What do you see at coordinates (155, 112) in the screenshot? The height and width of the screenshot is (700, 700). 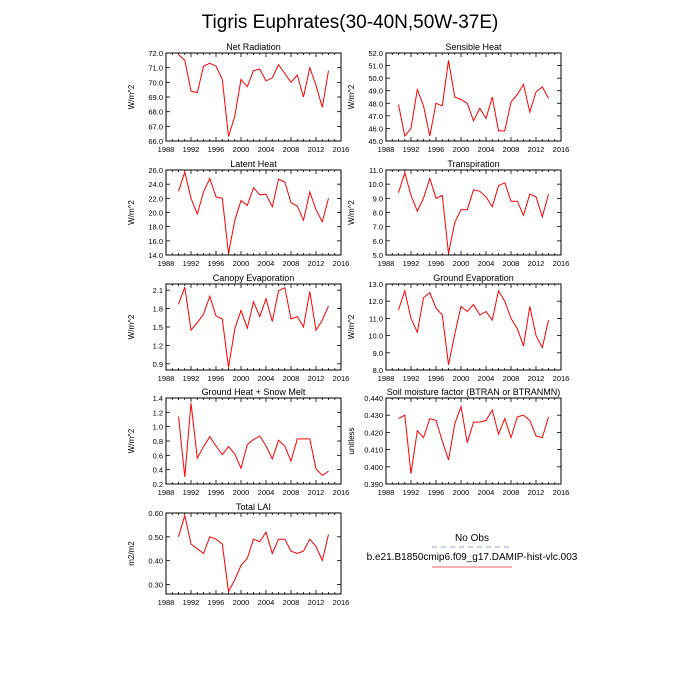 I see `y-tick-label: 68.0` at bounding box center [155, 112].